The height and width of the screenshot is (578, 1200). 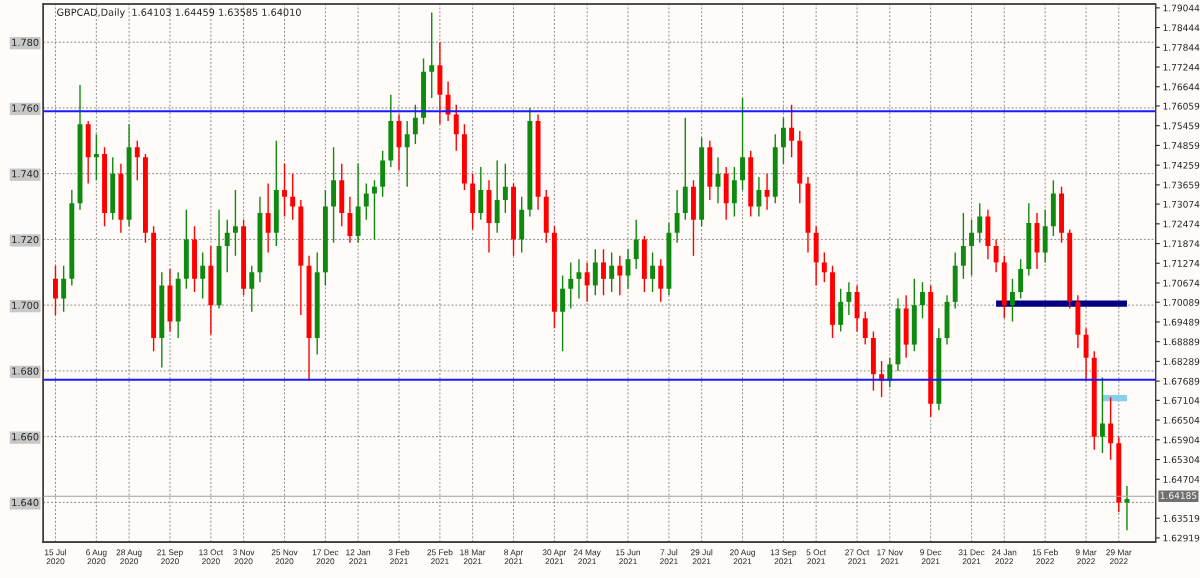 I want to click on x-tick-label: 9 Mar 2022, so click(x=1086, y=557).